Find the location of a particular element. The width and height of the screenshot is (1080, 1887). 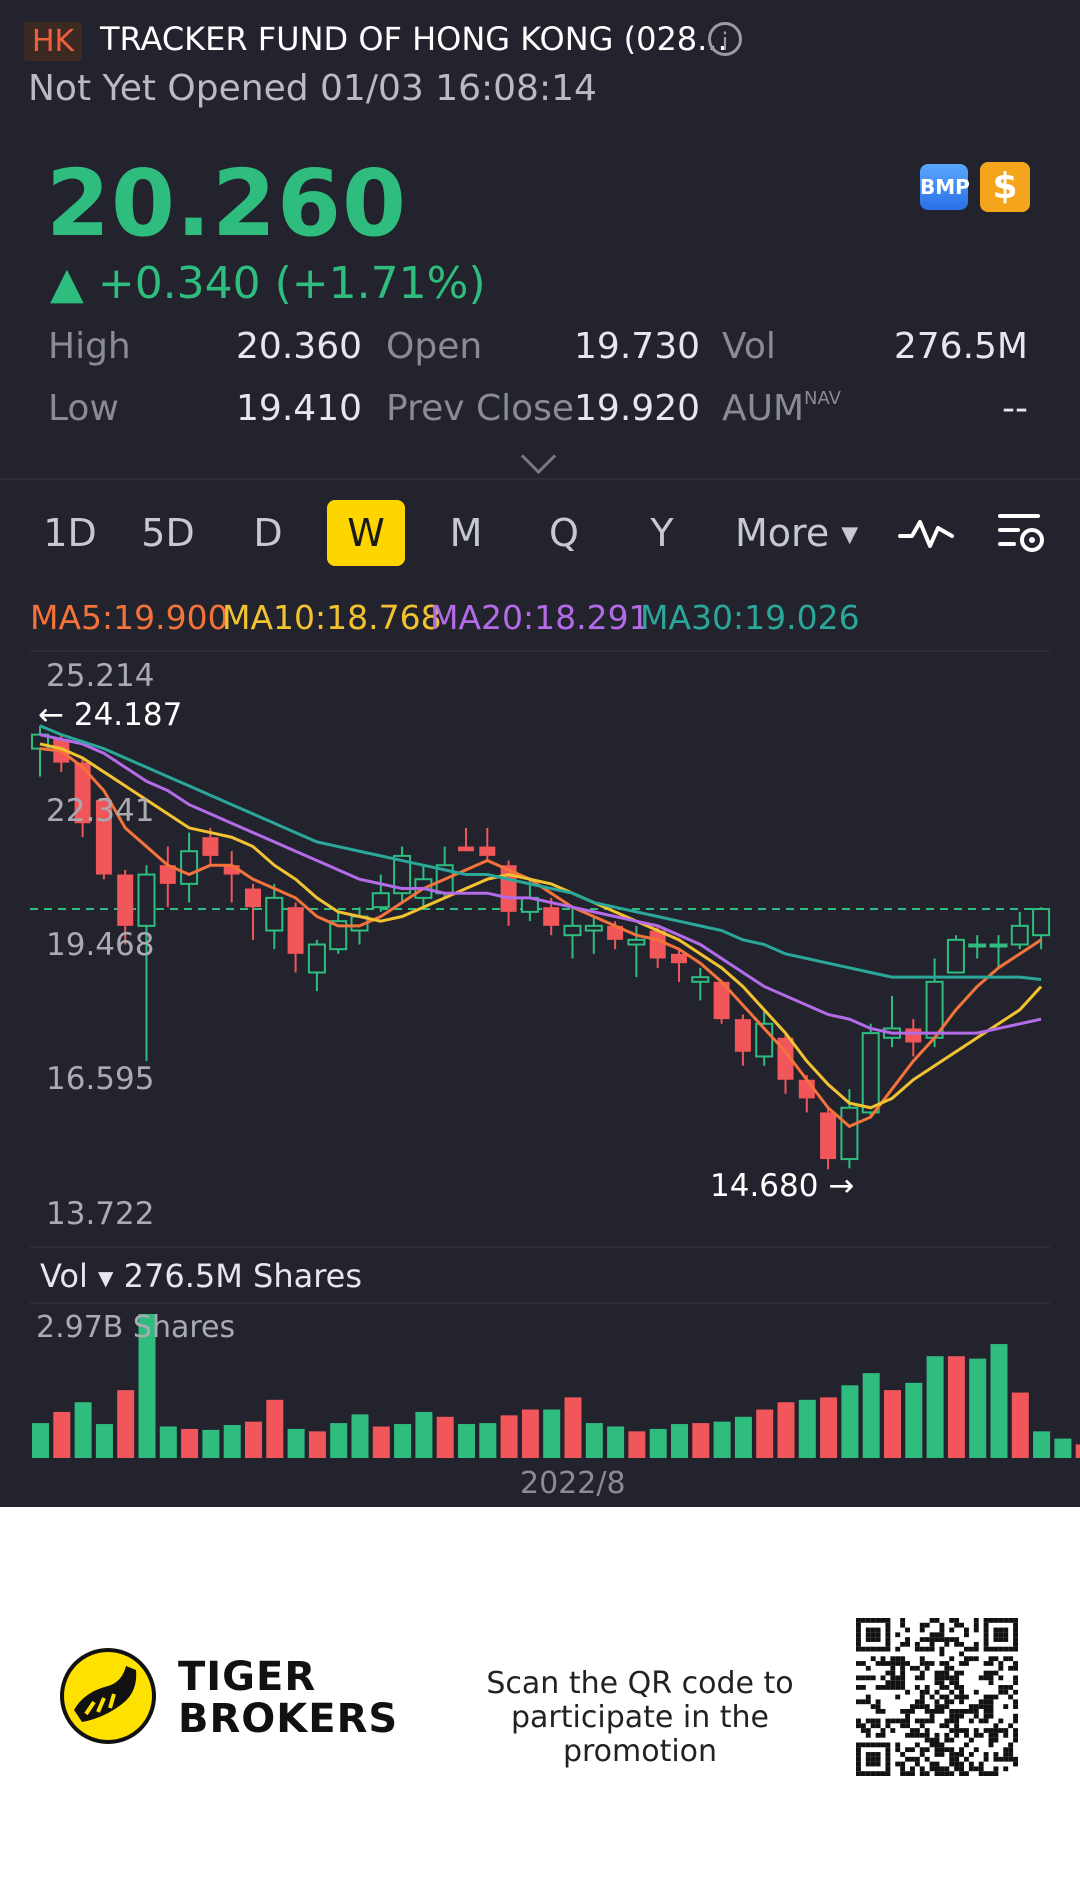

y-tick-label: 13.722 is located at coordinates (100, 1214).